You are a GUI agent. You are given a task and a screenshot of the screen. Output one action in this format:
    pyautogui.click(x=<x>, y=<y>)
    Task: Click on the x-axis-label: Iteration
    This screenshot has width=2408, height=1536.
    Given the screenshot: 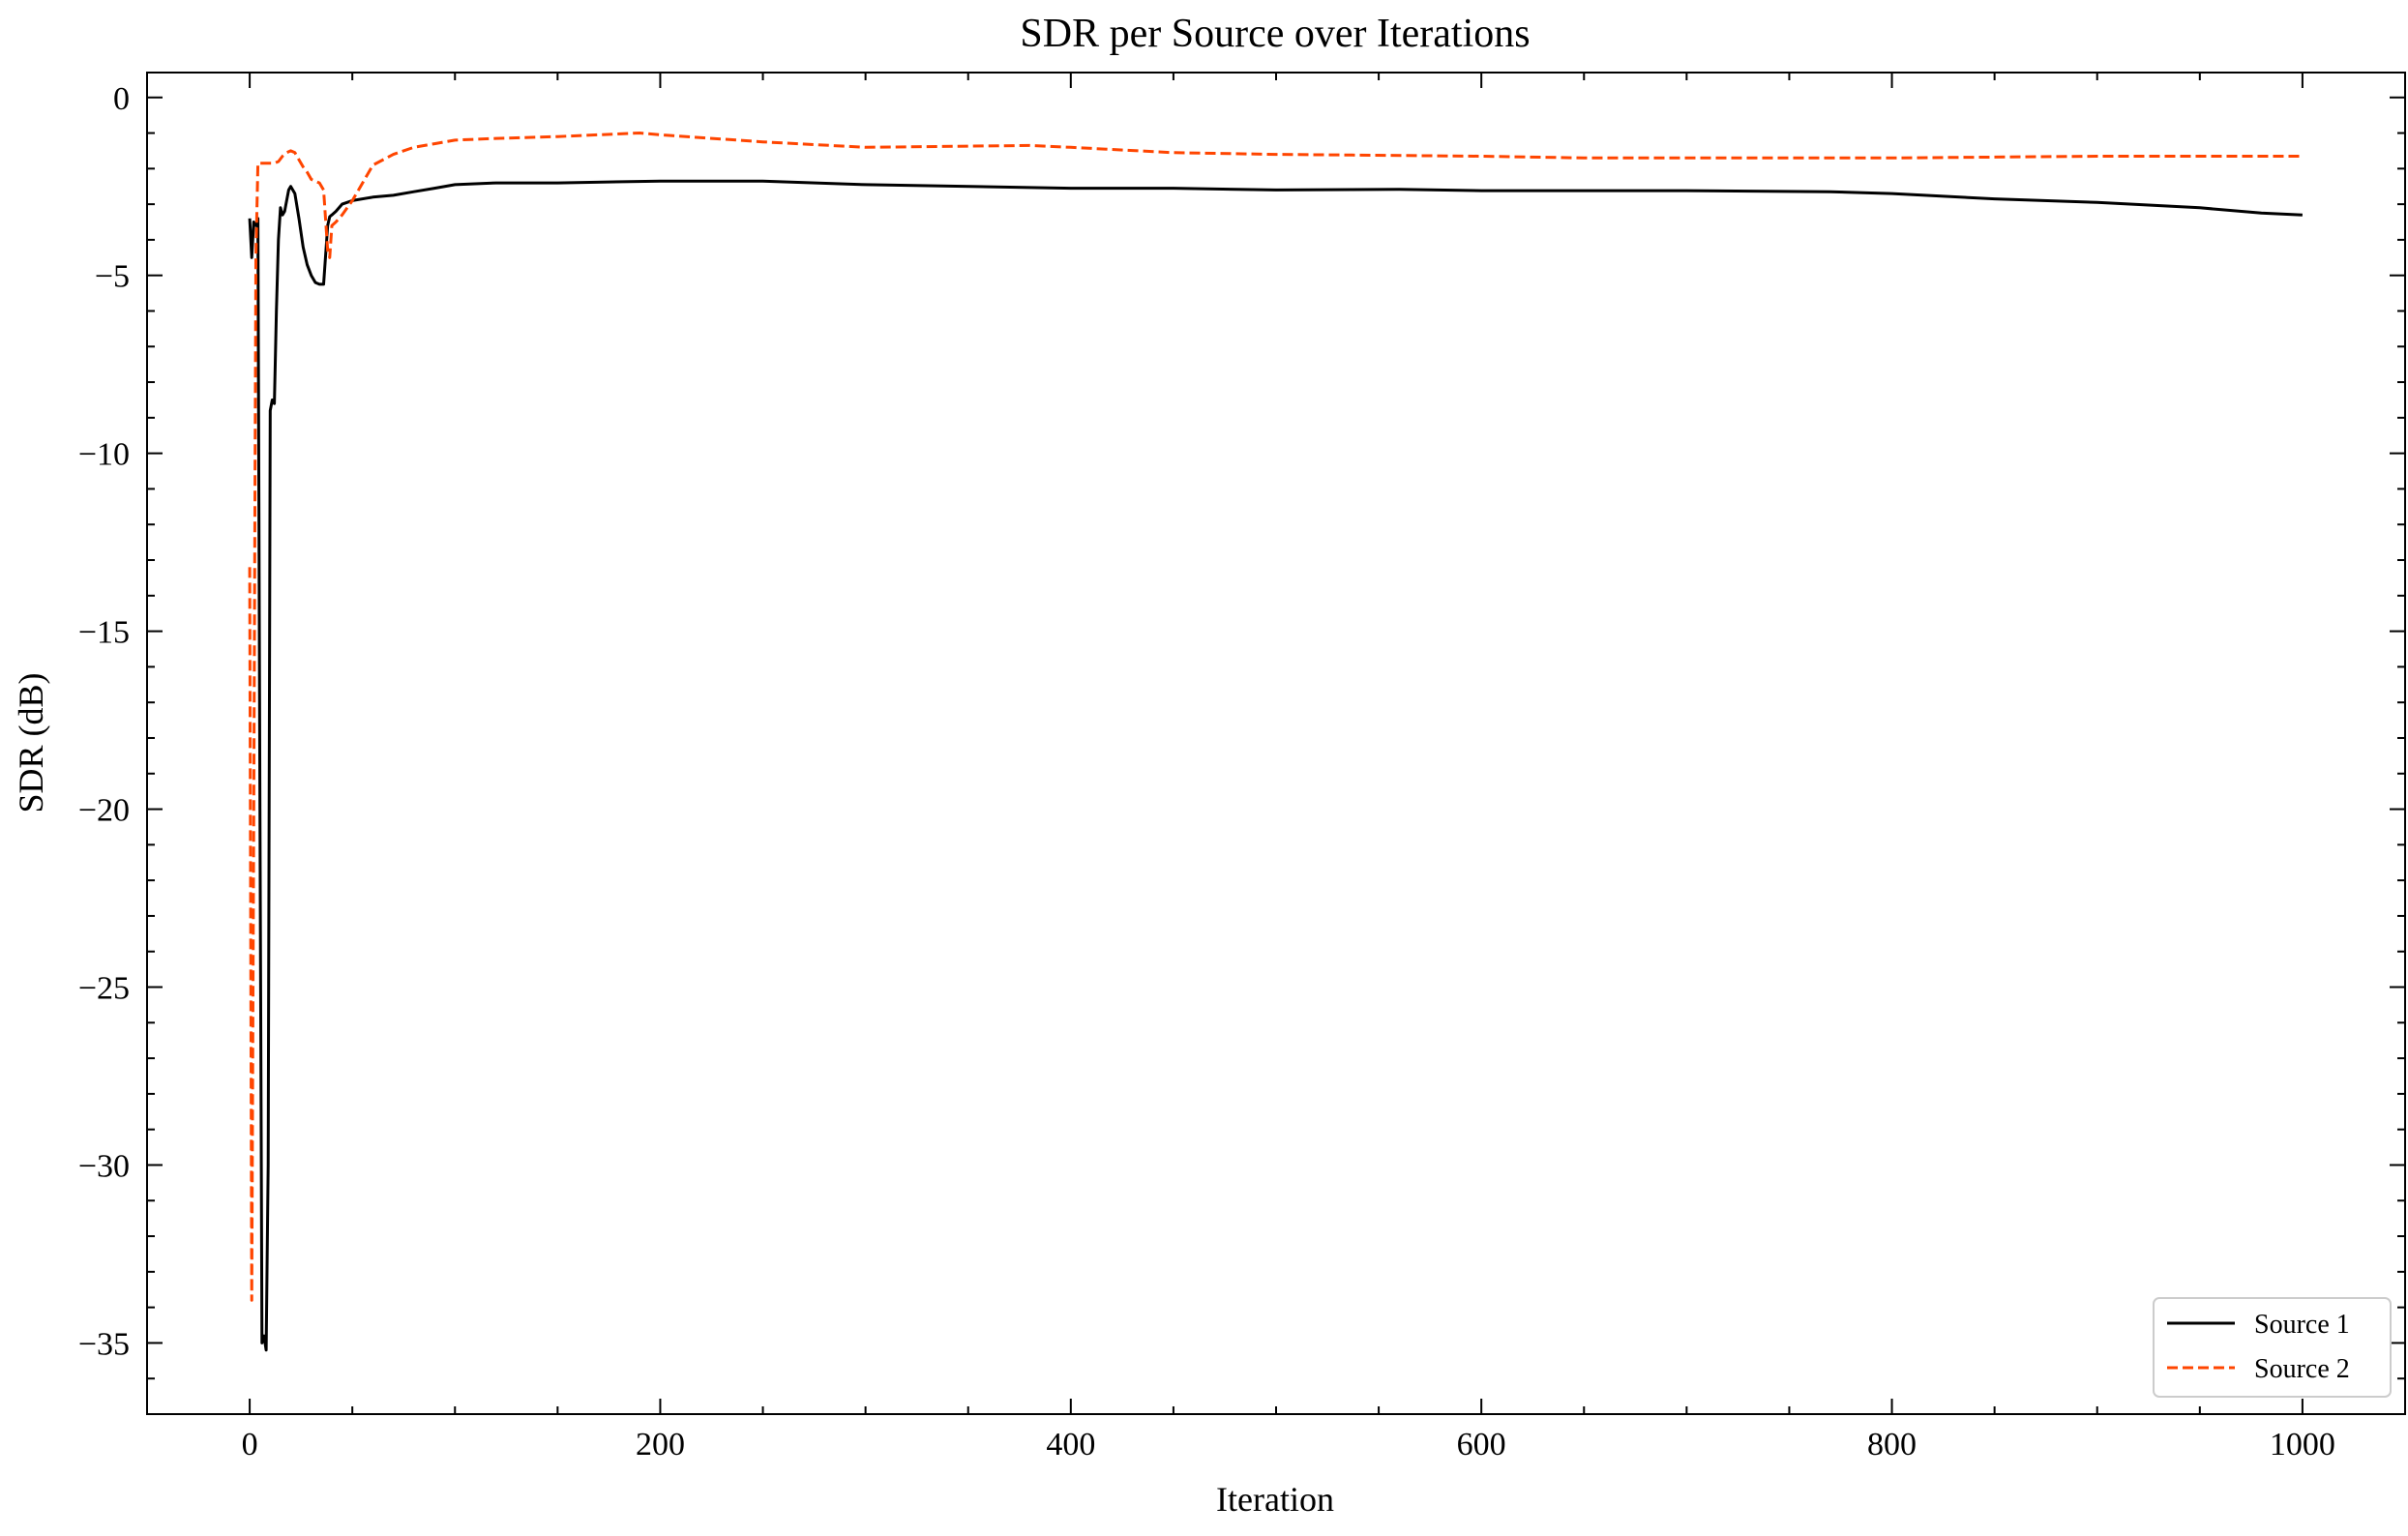 What is the action you would take?
    pyautogui.click(x=1275, y=1499)
    